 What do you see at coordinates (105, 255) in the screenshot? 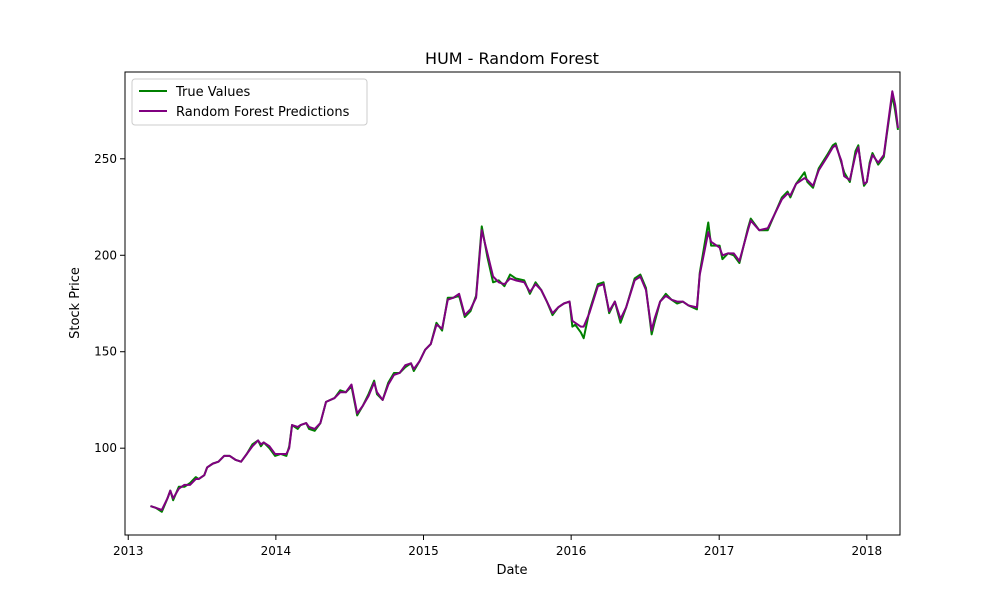
I see `y-tick-label: 200` at bounding box center [105, 255].